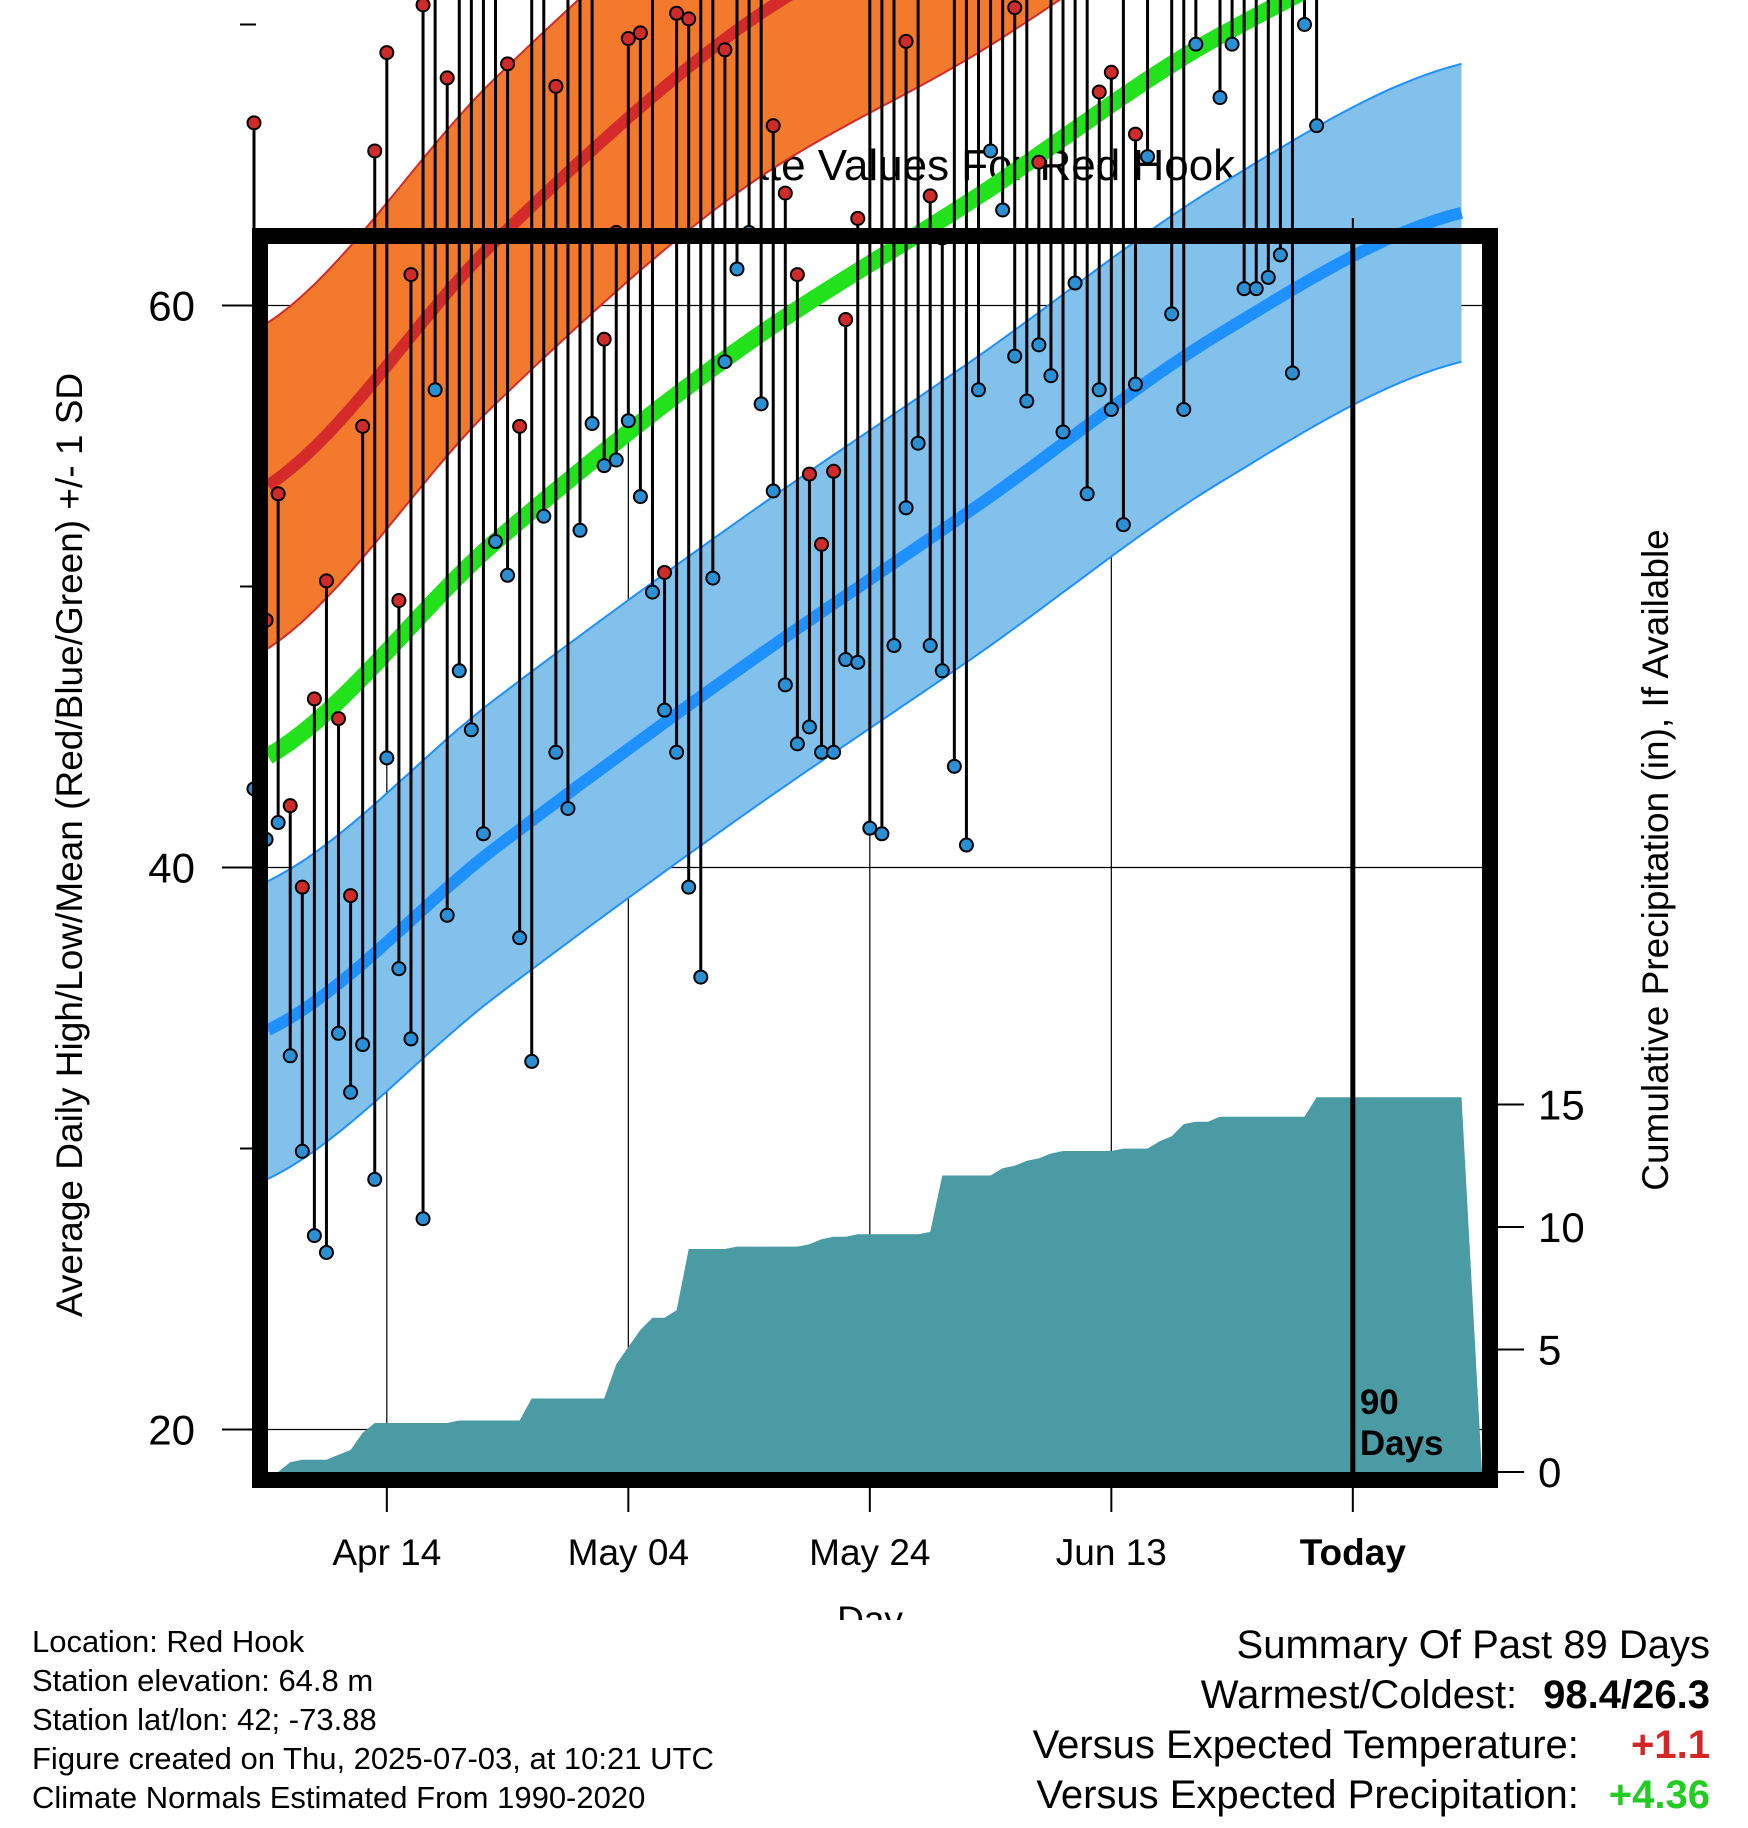 Image resolution: width=1748 pixels, height=1828 pixels. I want to click on x-tick-label: Apr 14, so click(386, 1552).